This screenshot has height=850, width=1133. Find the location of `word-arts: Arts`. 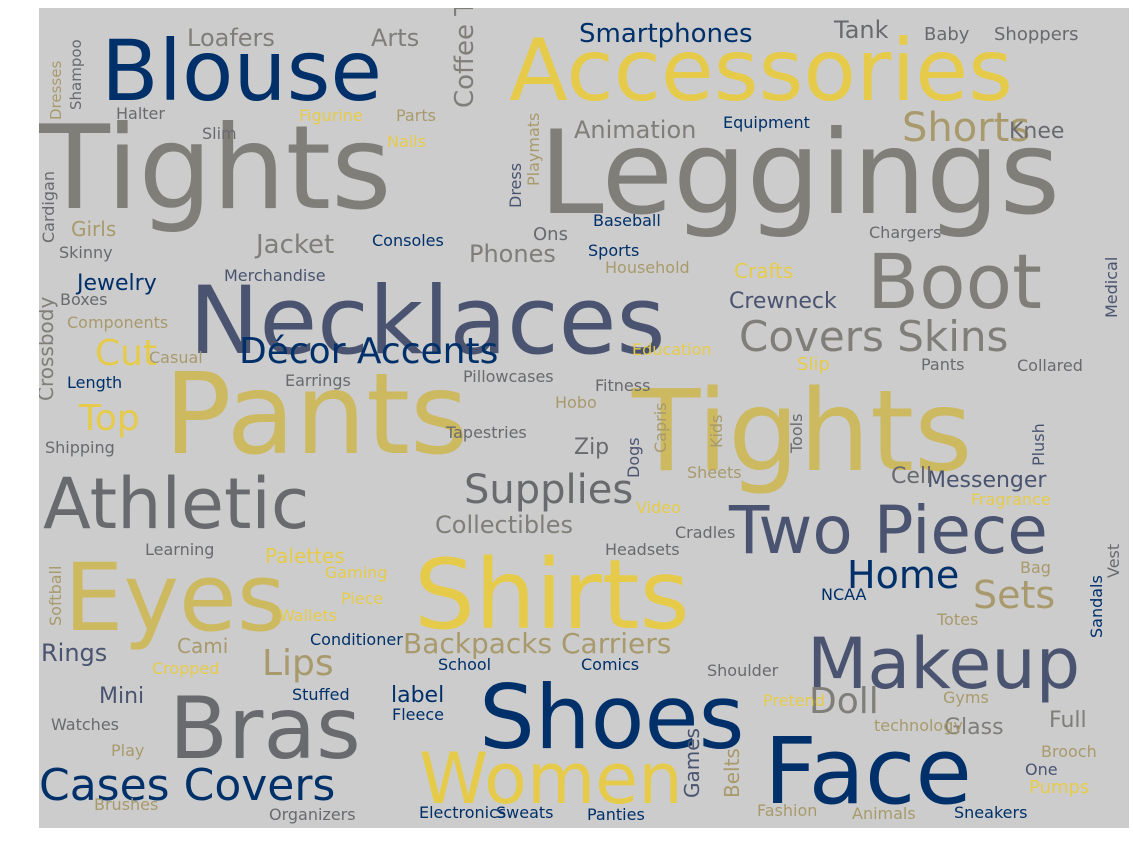

word-arts: Arts is located at coordinates (395, 38).